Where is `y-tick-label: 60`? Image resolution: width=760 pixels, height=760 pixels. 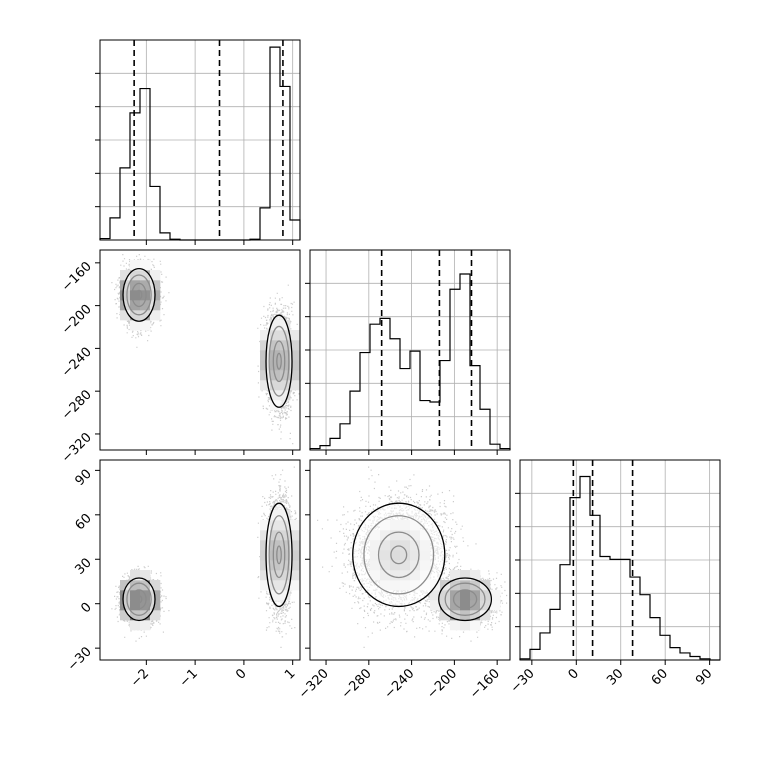
y-tick-label: 60 is located at coordinates (84, 522).